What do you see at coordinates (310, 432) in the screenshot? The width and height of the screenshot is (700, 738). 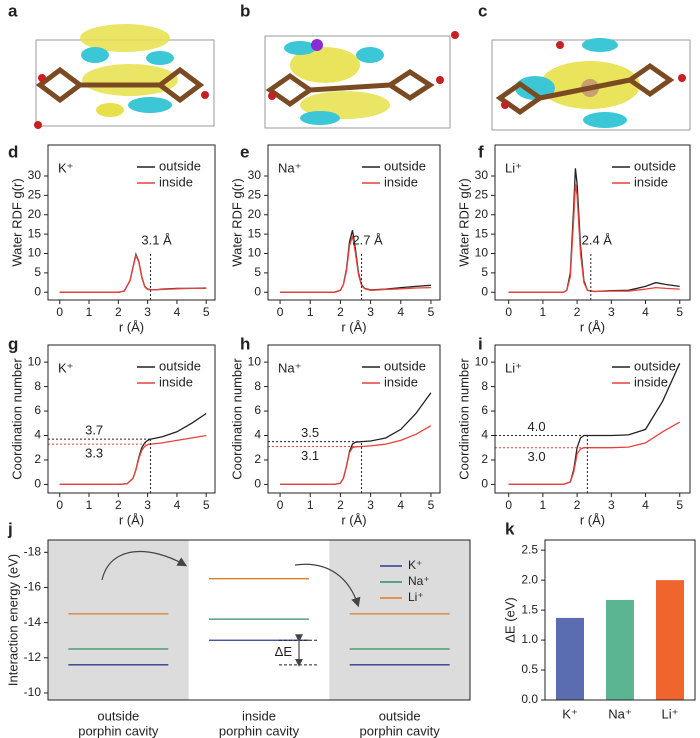 I see `level-label: 3.5` at bounding box center [310, 432].